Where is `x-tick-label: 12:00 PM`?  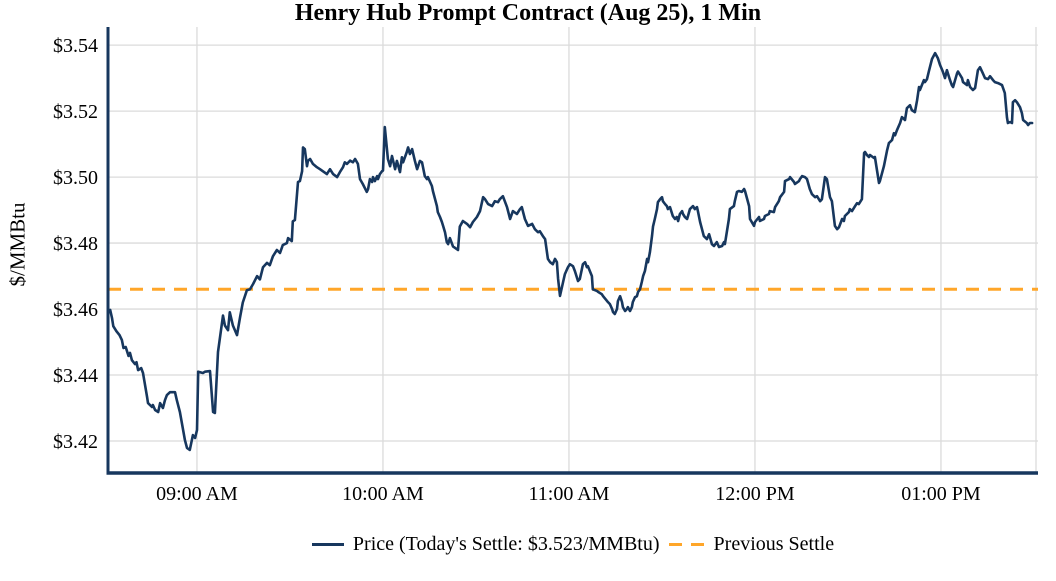
x-tick-label: 12:00 PM is located at coordinates (755, 494).